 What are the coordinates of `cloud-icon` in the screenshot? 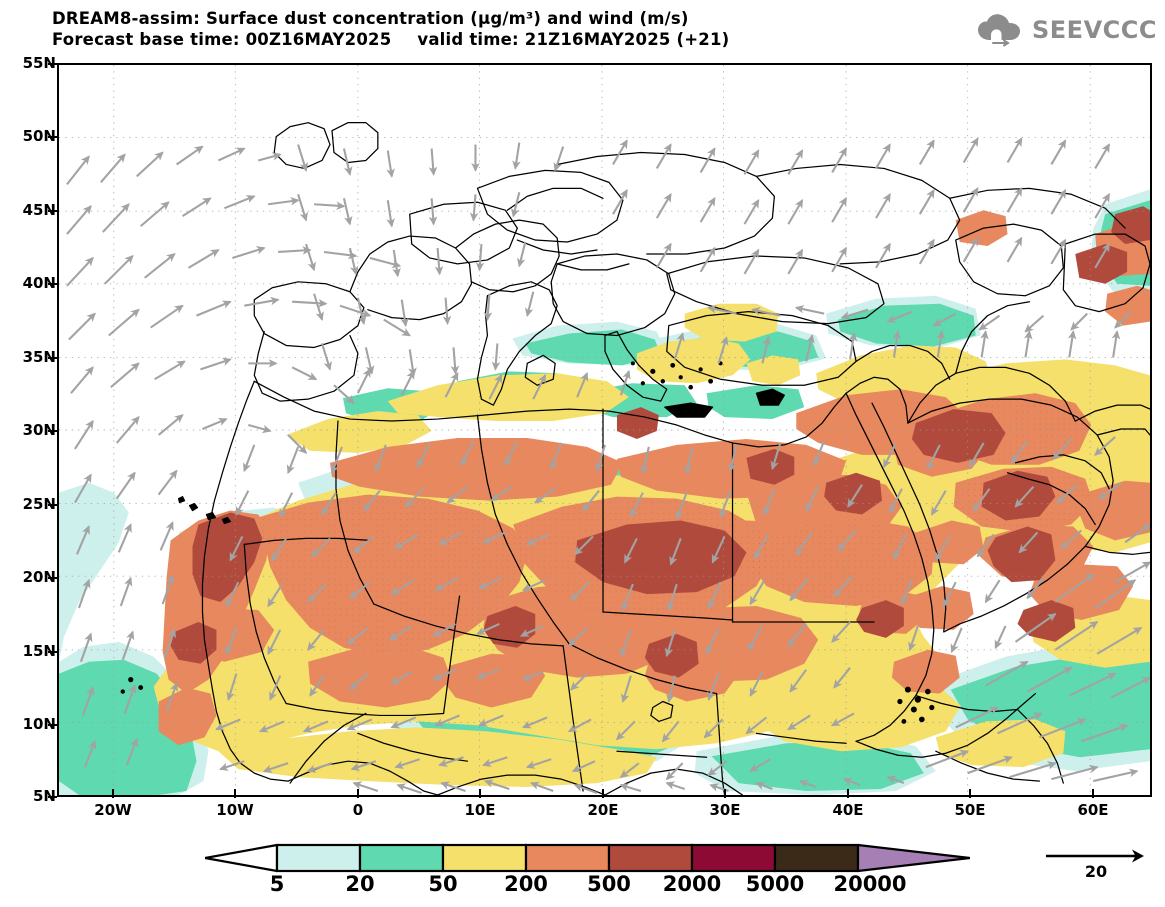 It's located at (999, 30).